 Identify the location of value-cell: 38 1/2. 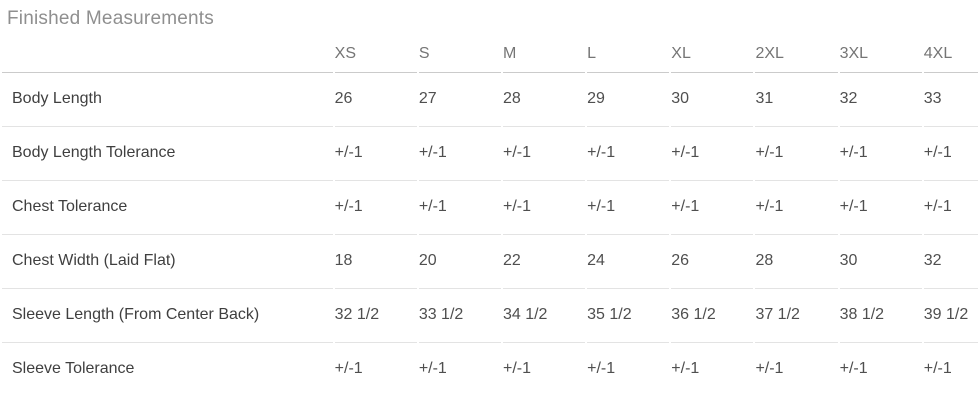
(880, 316).